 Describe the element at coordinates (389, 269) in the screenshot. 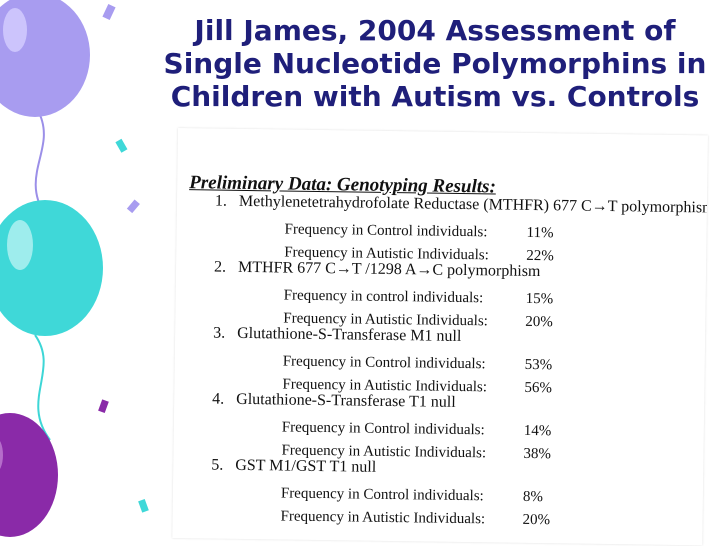

I see `item-name: MTHFR 677 C→T /1298 A→C polymorphism` at that location.